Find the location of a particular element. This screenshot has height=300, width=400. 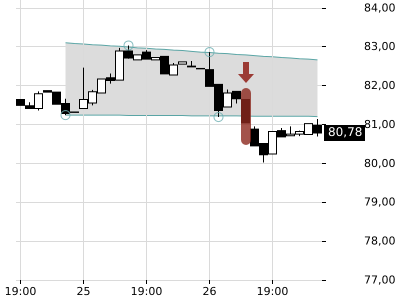

y-tick-label: 79,00 is located at coordinates (380, 202).